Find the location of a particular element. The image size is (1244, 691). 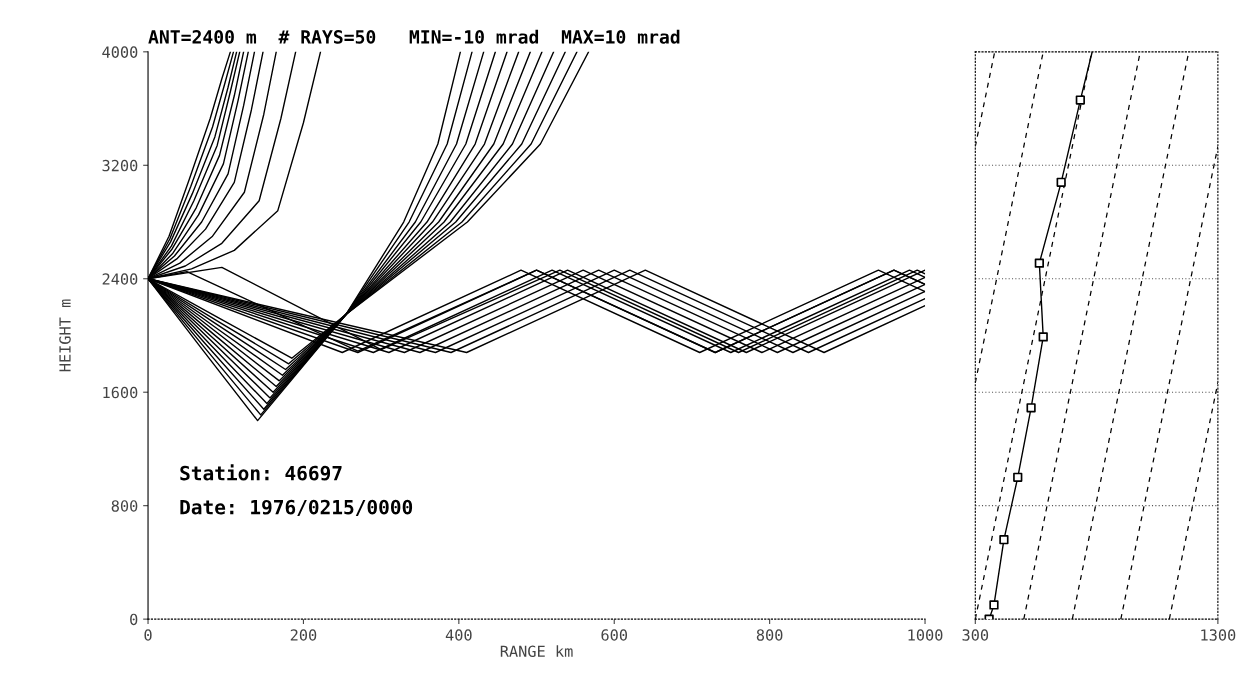

y-tick-label: 1600 is located at coordinates (120, 392).